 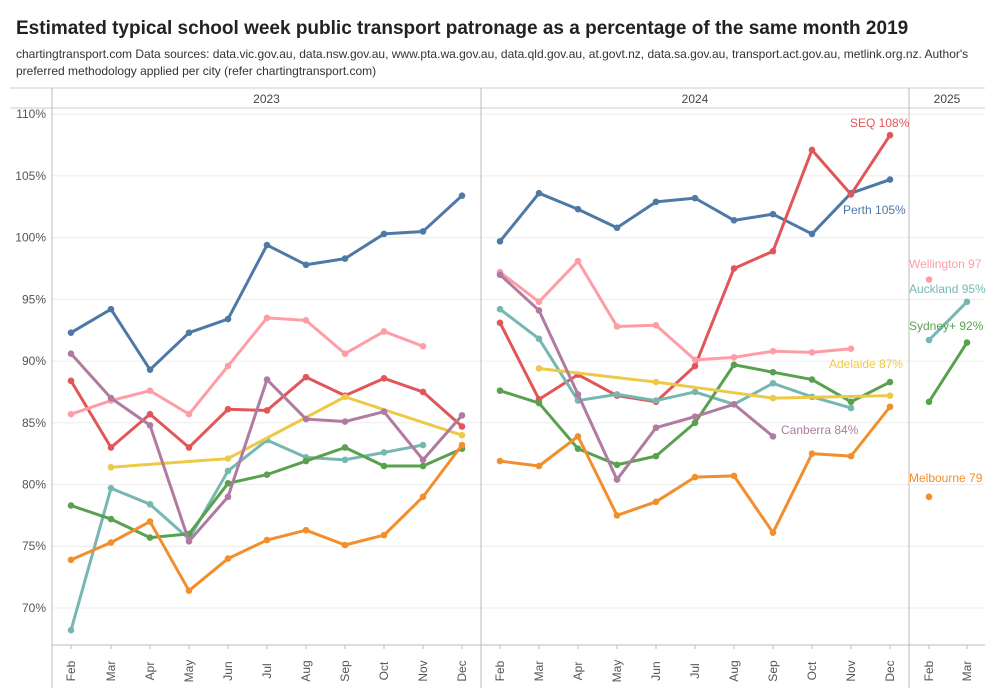 What do you see at coordinates (286, 432) in the screenshot?
I see `series-line-adelaide` at bounding box center [286, 432].